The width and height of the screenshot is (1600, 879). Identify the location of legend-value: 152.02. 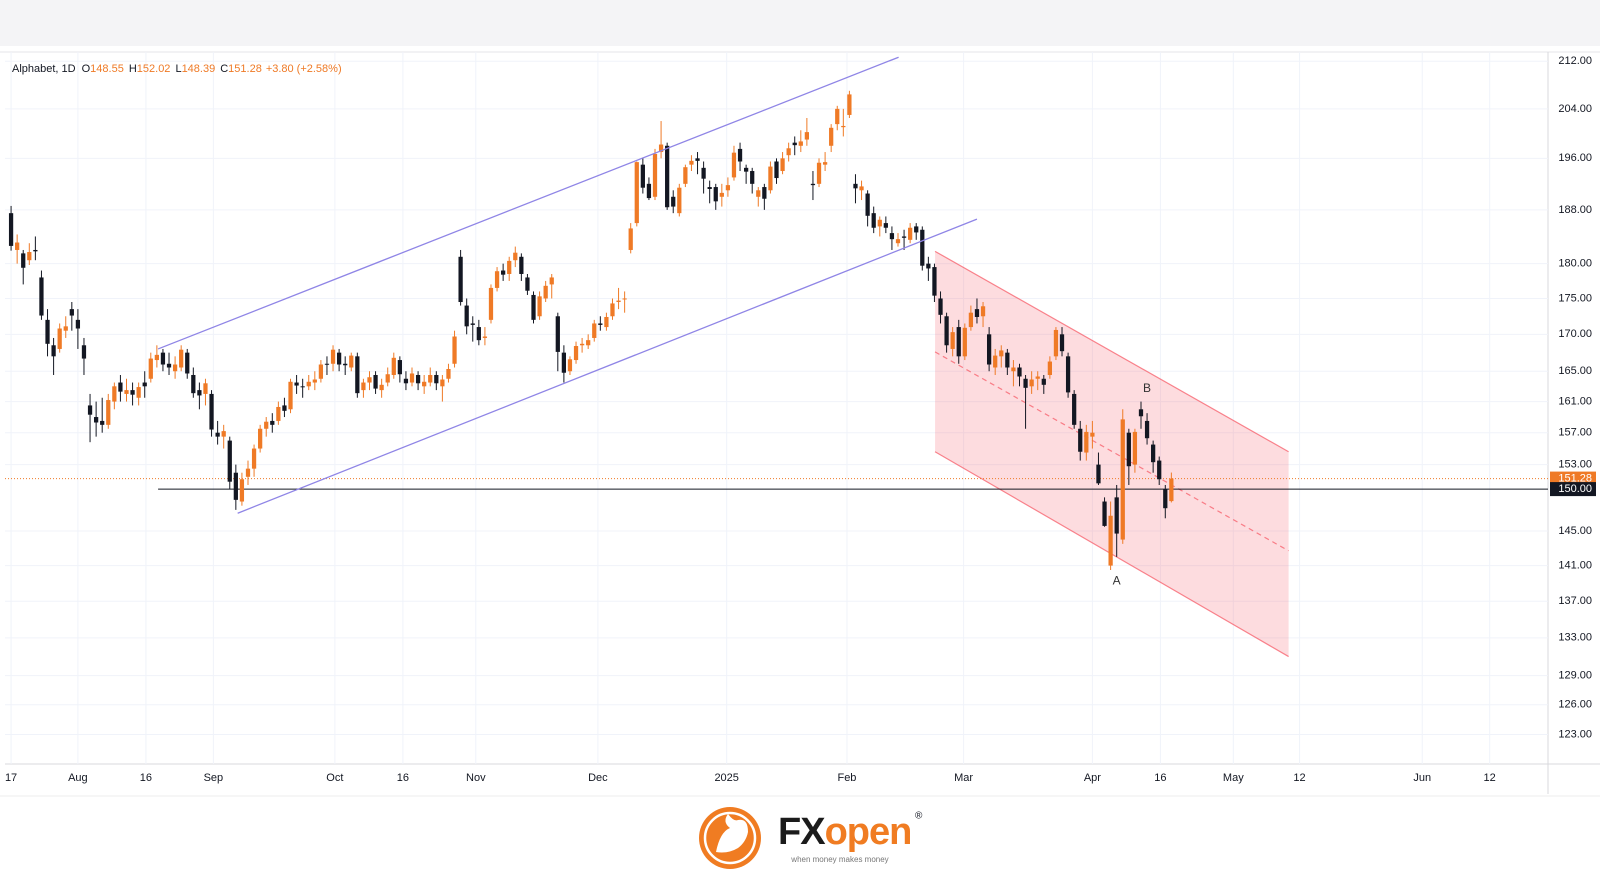
(154, 69).